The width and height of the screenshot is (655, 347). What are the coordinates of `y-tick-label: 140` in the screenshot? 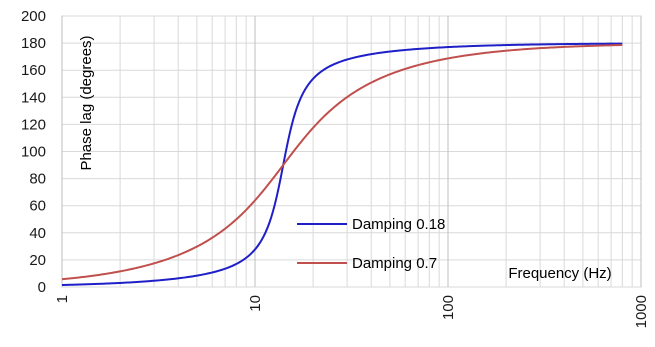 It's located at (33, 97).